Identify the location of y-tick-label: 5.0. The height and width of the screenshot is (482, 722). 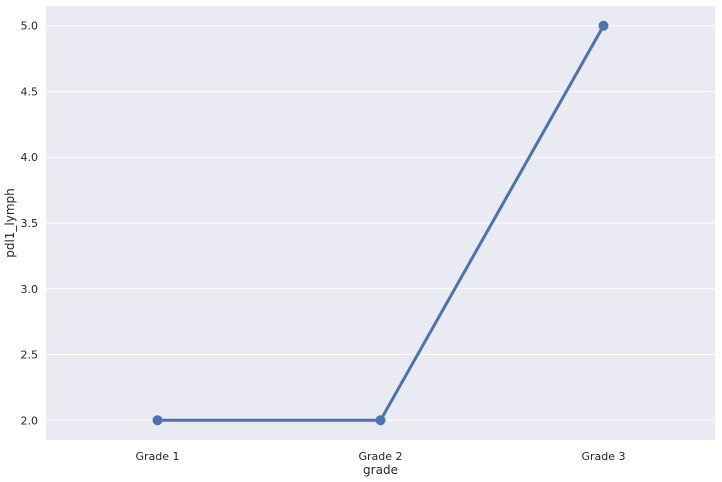
(30, 26).